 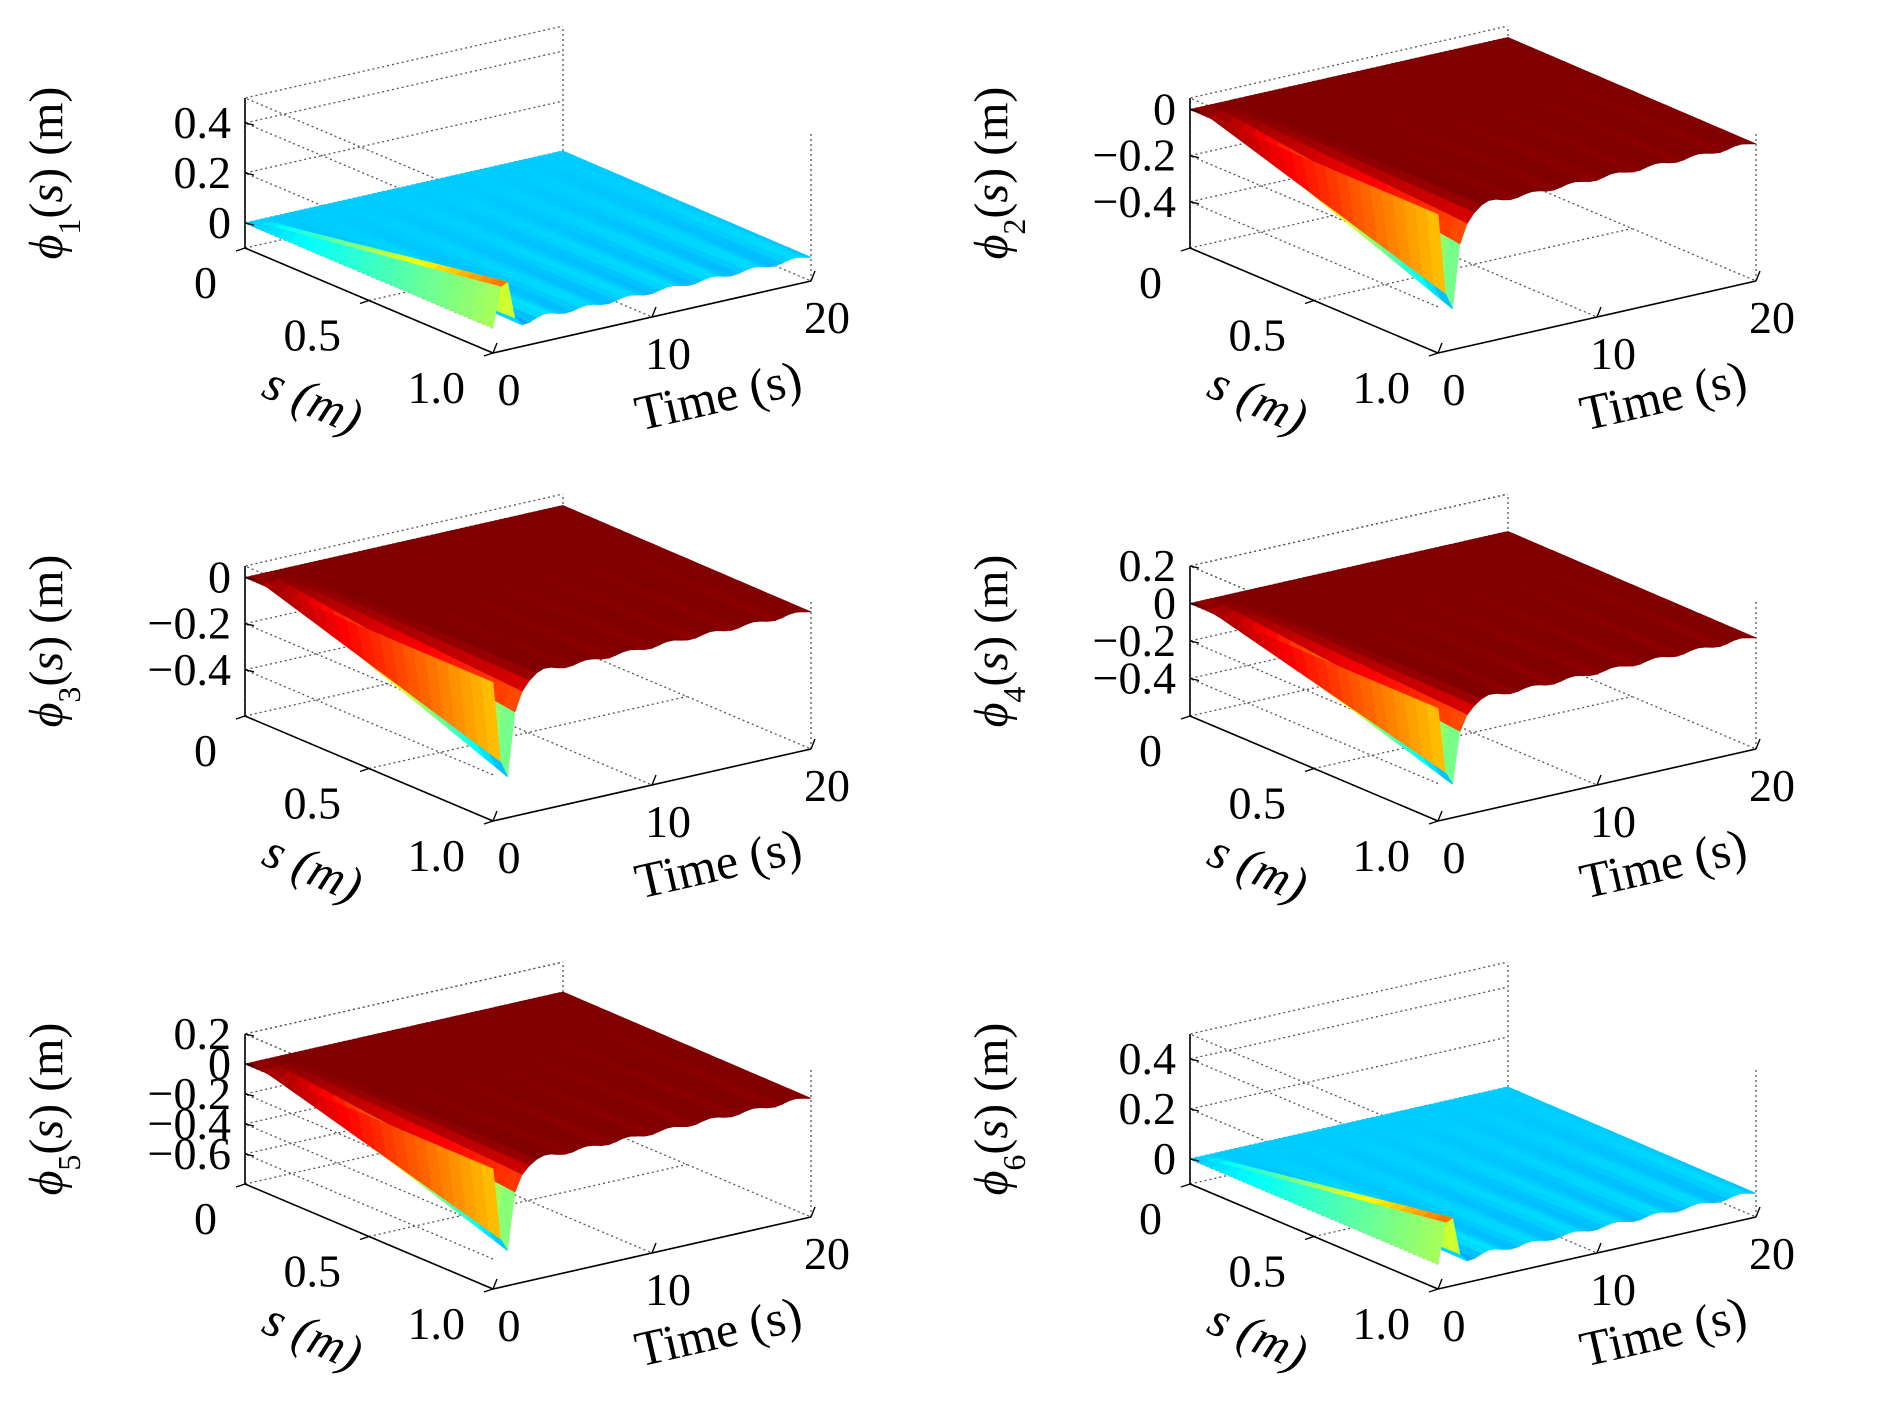 I want to click on z-axis-label: ϕ3(s) (m), so click(x=53, y=641).